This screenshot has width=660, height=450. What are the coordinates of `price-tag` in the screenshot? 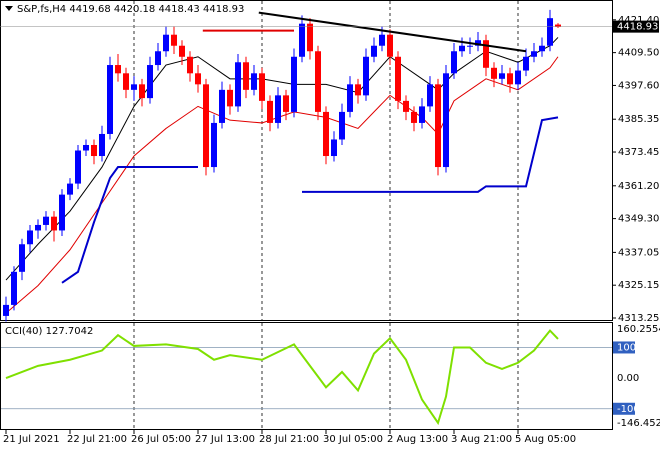 It's located at (636, 26).